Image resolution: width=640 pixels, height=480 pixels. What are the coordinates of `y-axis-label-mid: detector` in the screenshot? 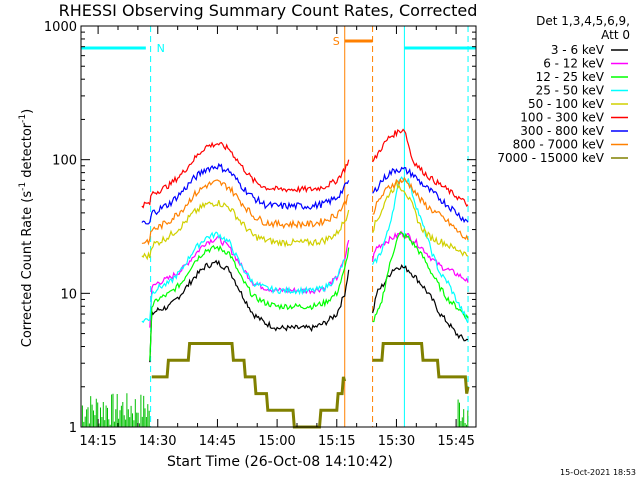 It's located at (27, 152).